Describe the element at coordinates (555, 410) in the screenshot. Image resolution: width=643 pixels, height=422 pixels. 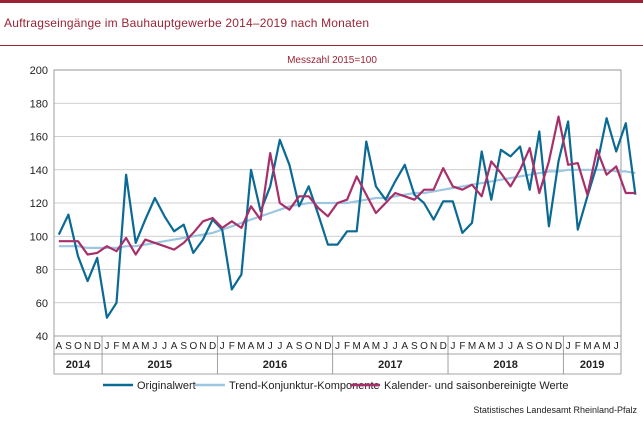
I see `source-note: Statistisches Landesamt Rheinland-Pfalz` at that location.